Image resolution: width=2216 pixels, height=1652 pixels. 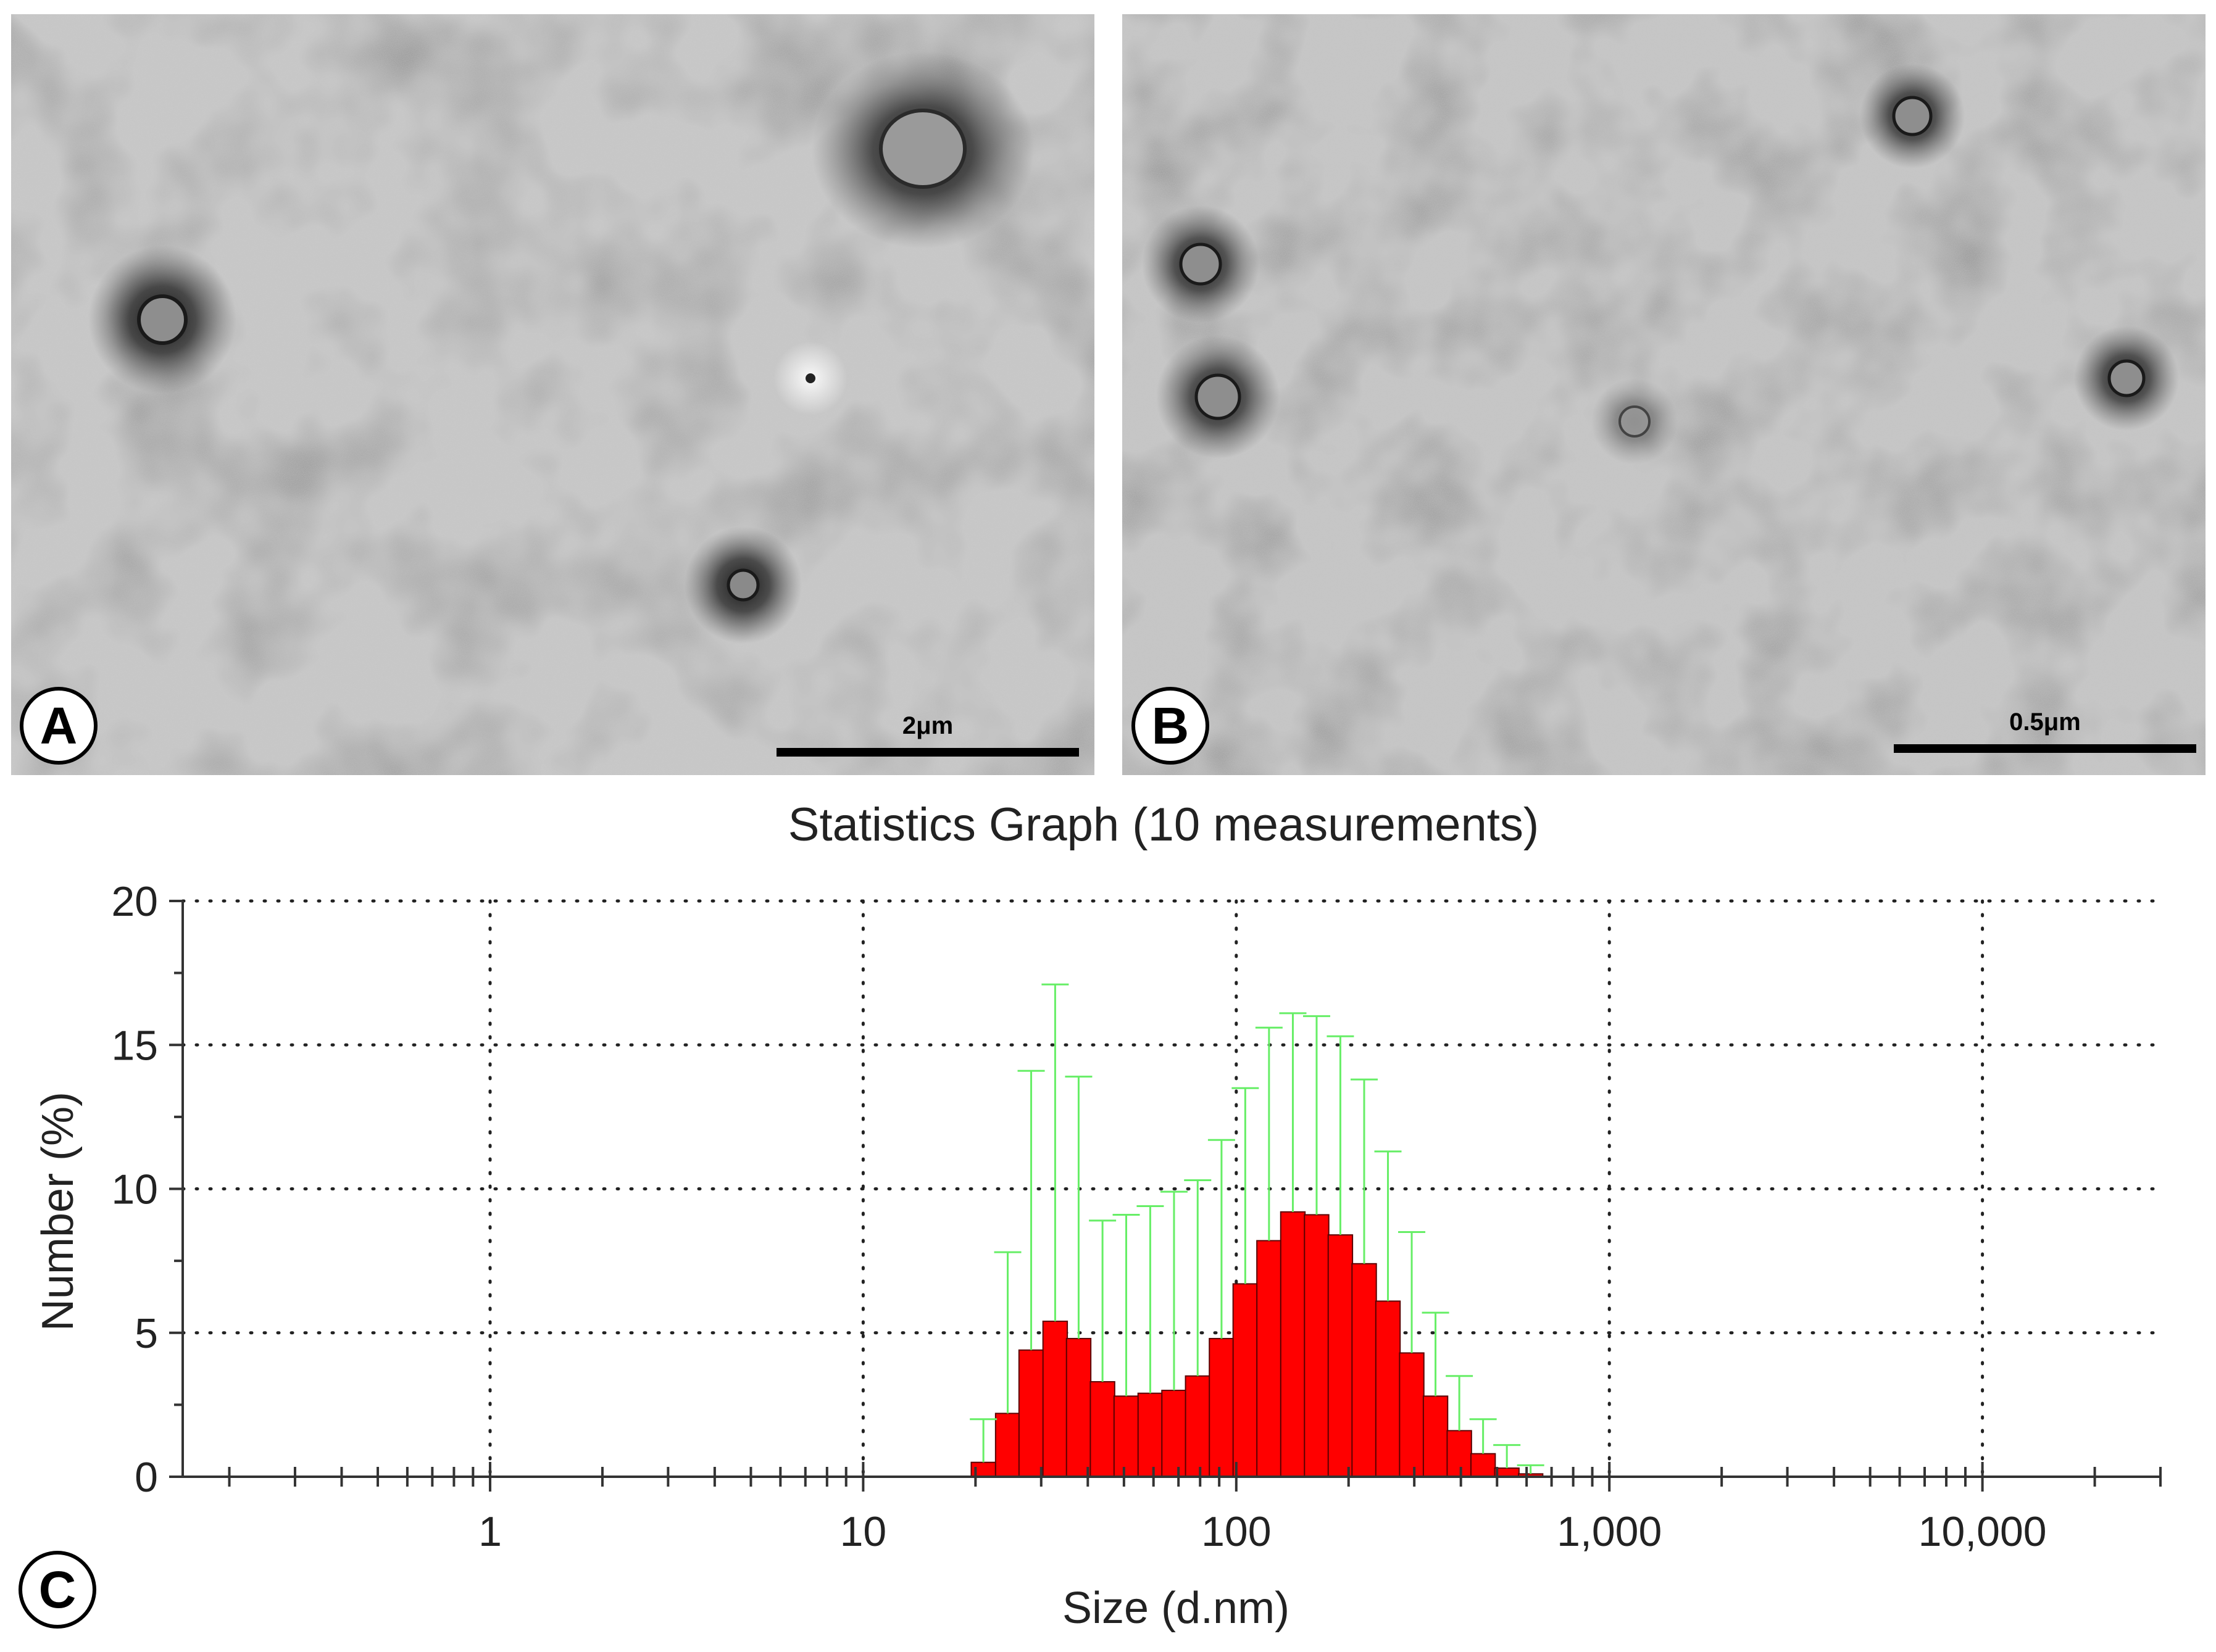 What do you see at coordinates (146, 1477) in the screenshot?
I see `y-tick-label: 0` at bounding box center [146, 1477].